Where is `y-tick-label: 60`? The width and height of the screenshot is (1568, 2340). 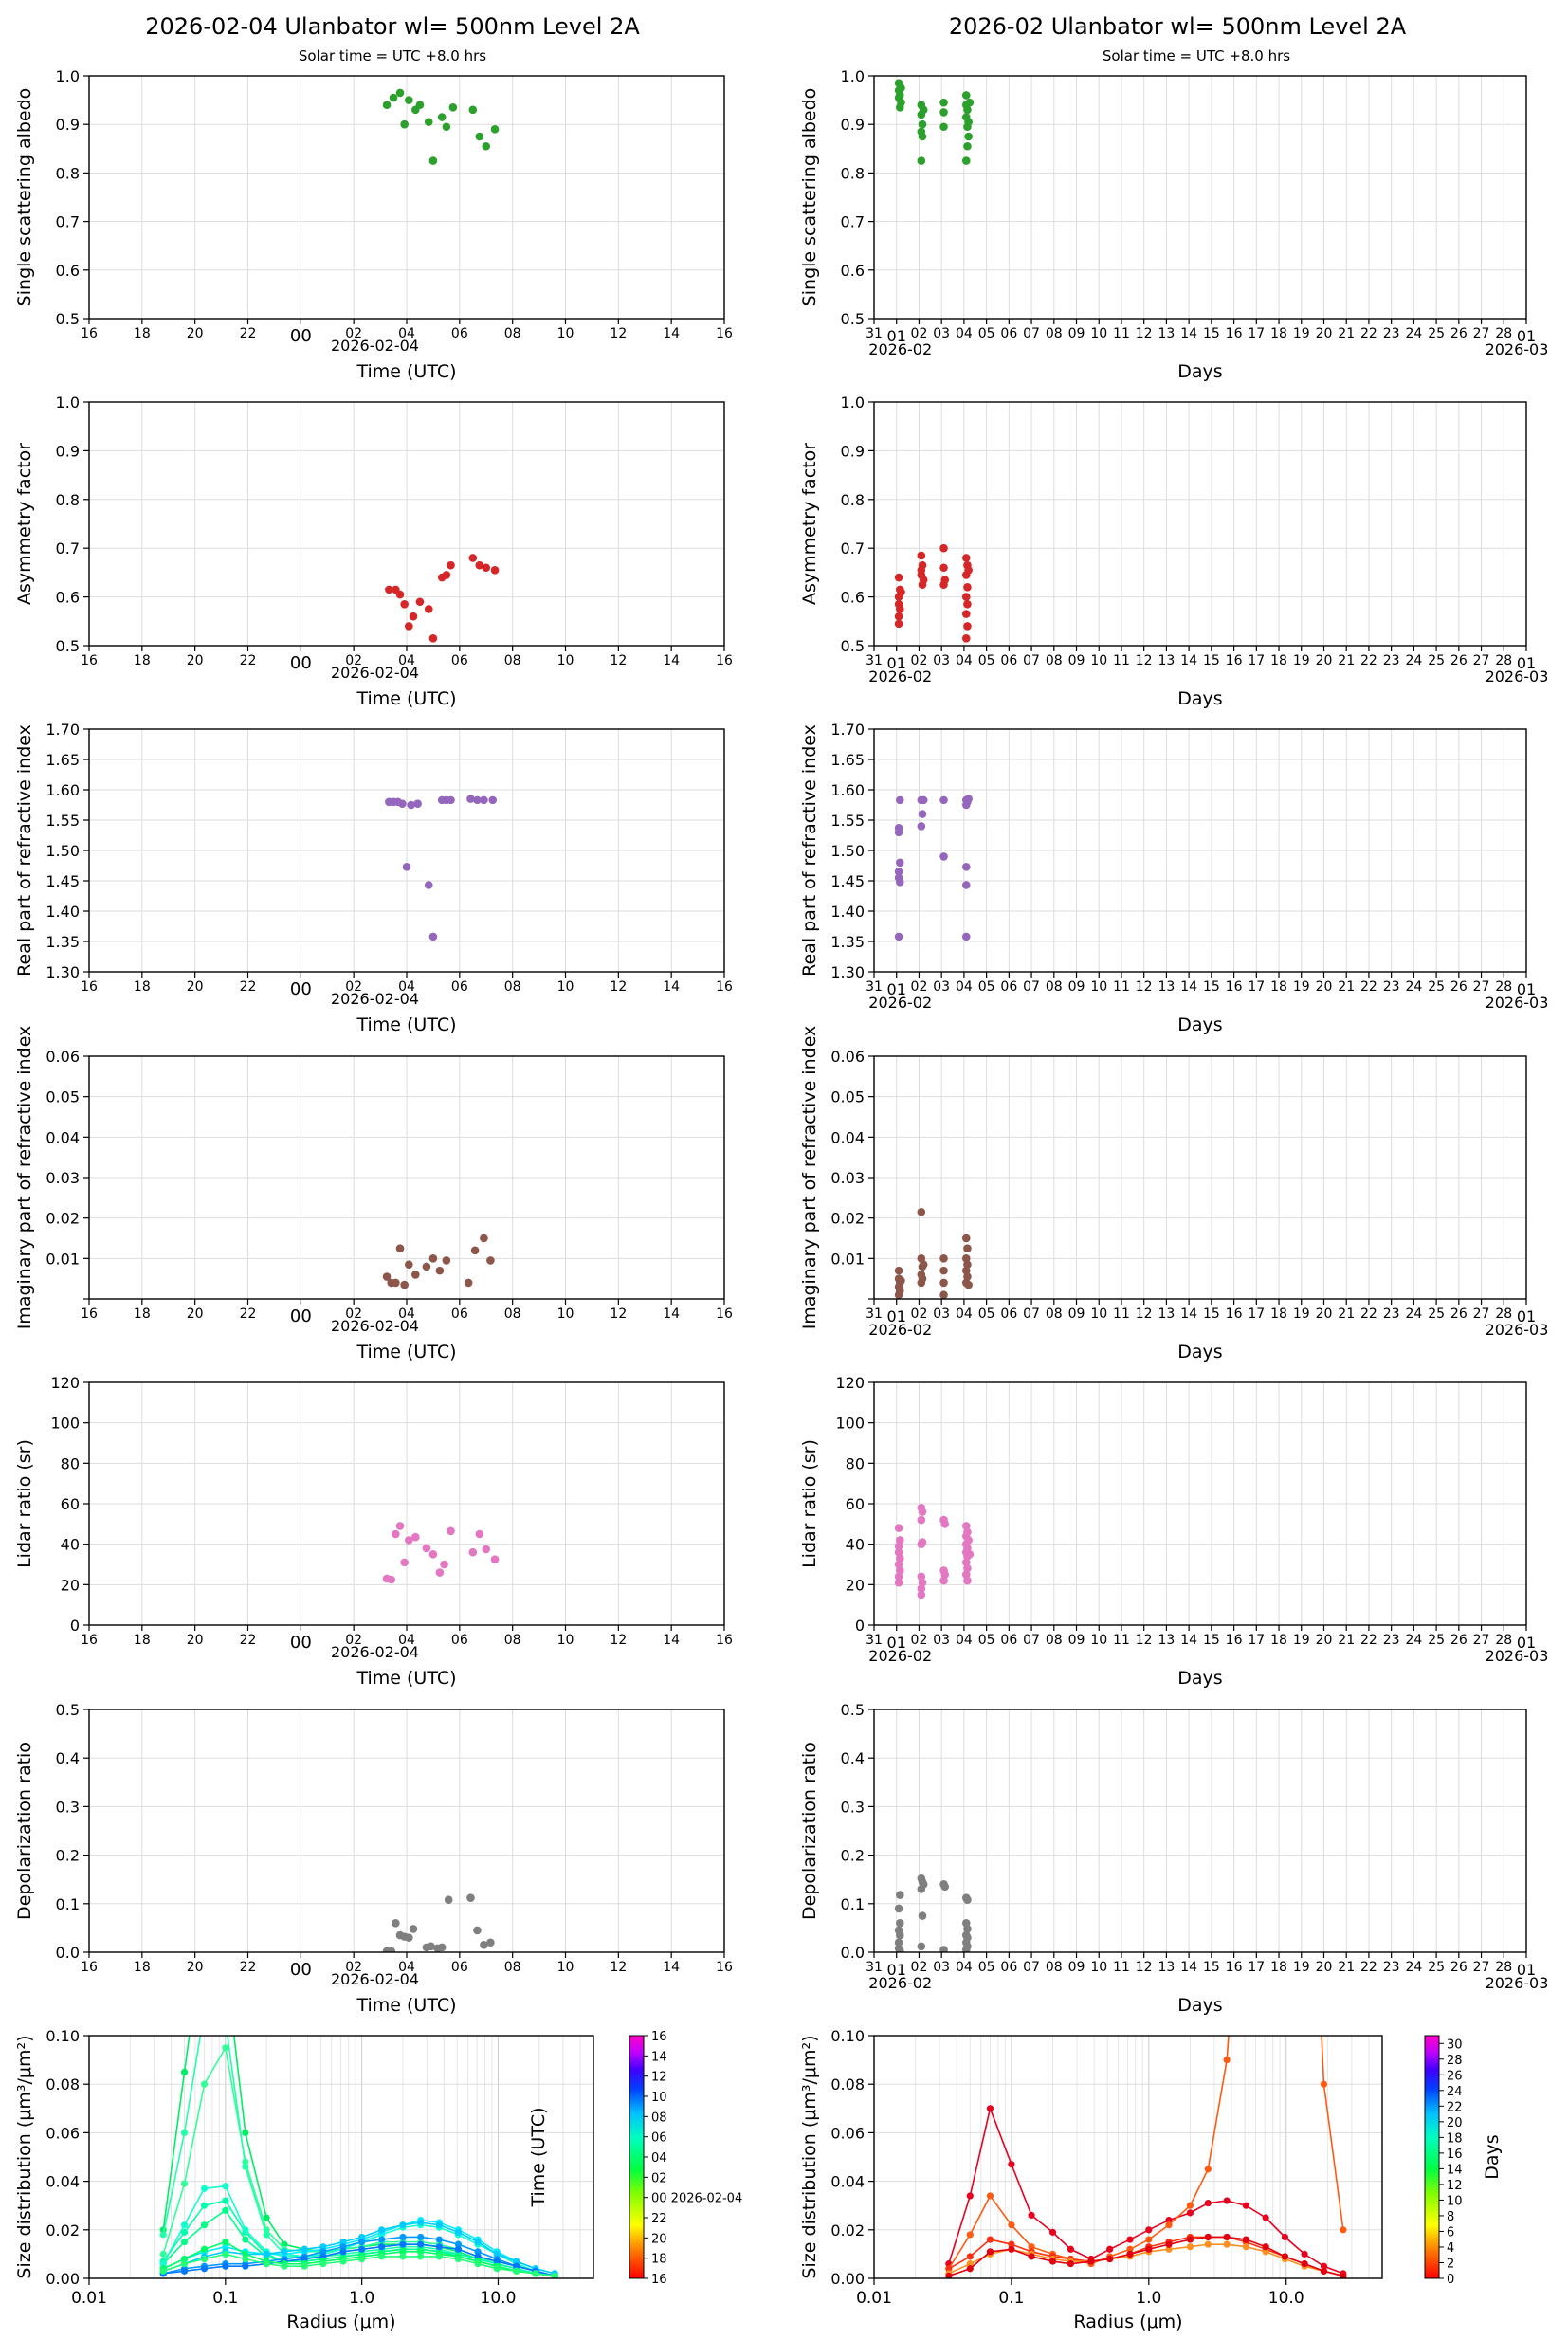 y-tick-label: 60 is located at coordinates (855, 1504).